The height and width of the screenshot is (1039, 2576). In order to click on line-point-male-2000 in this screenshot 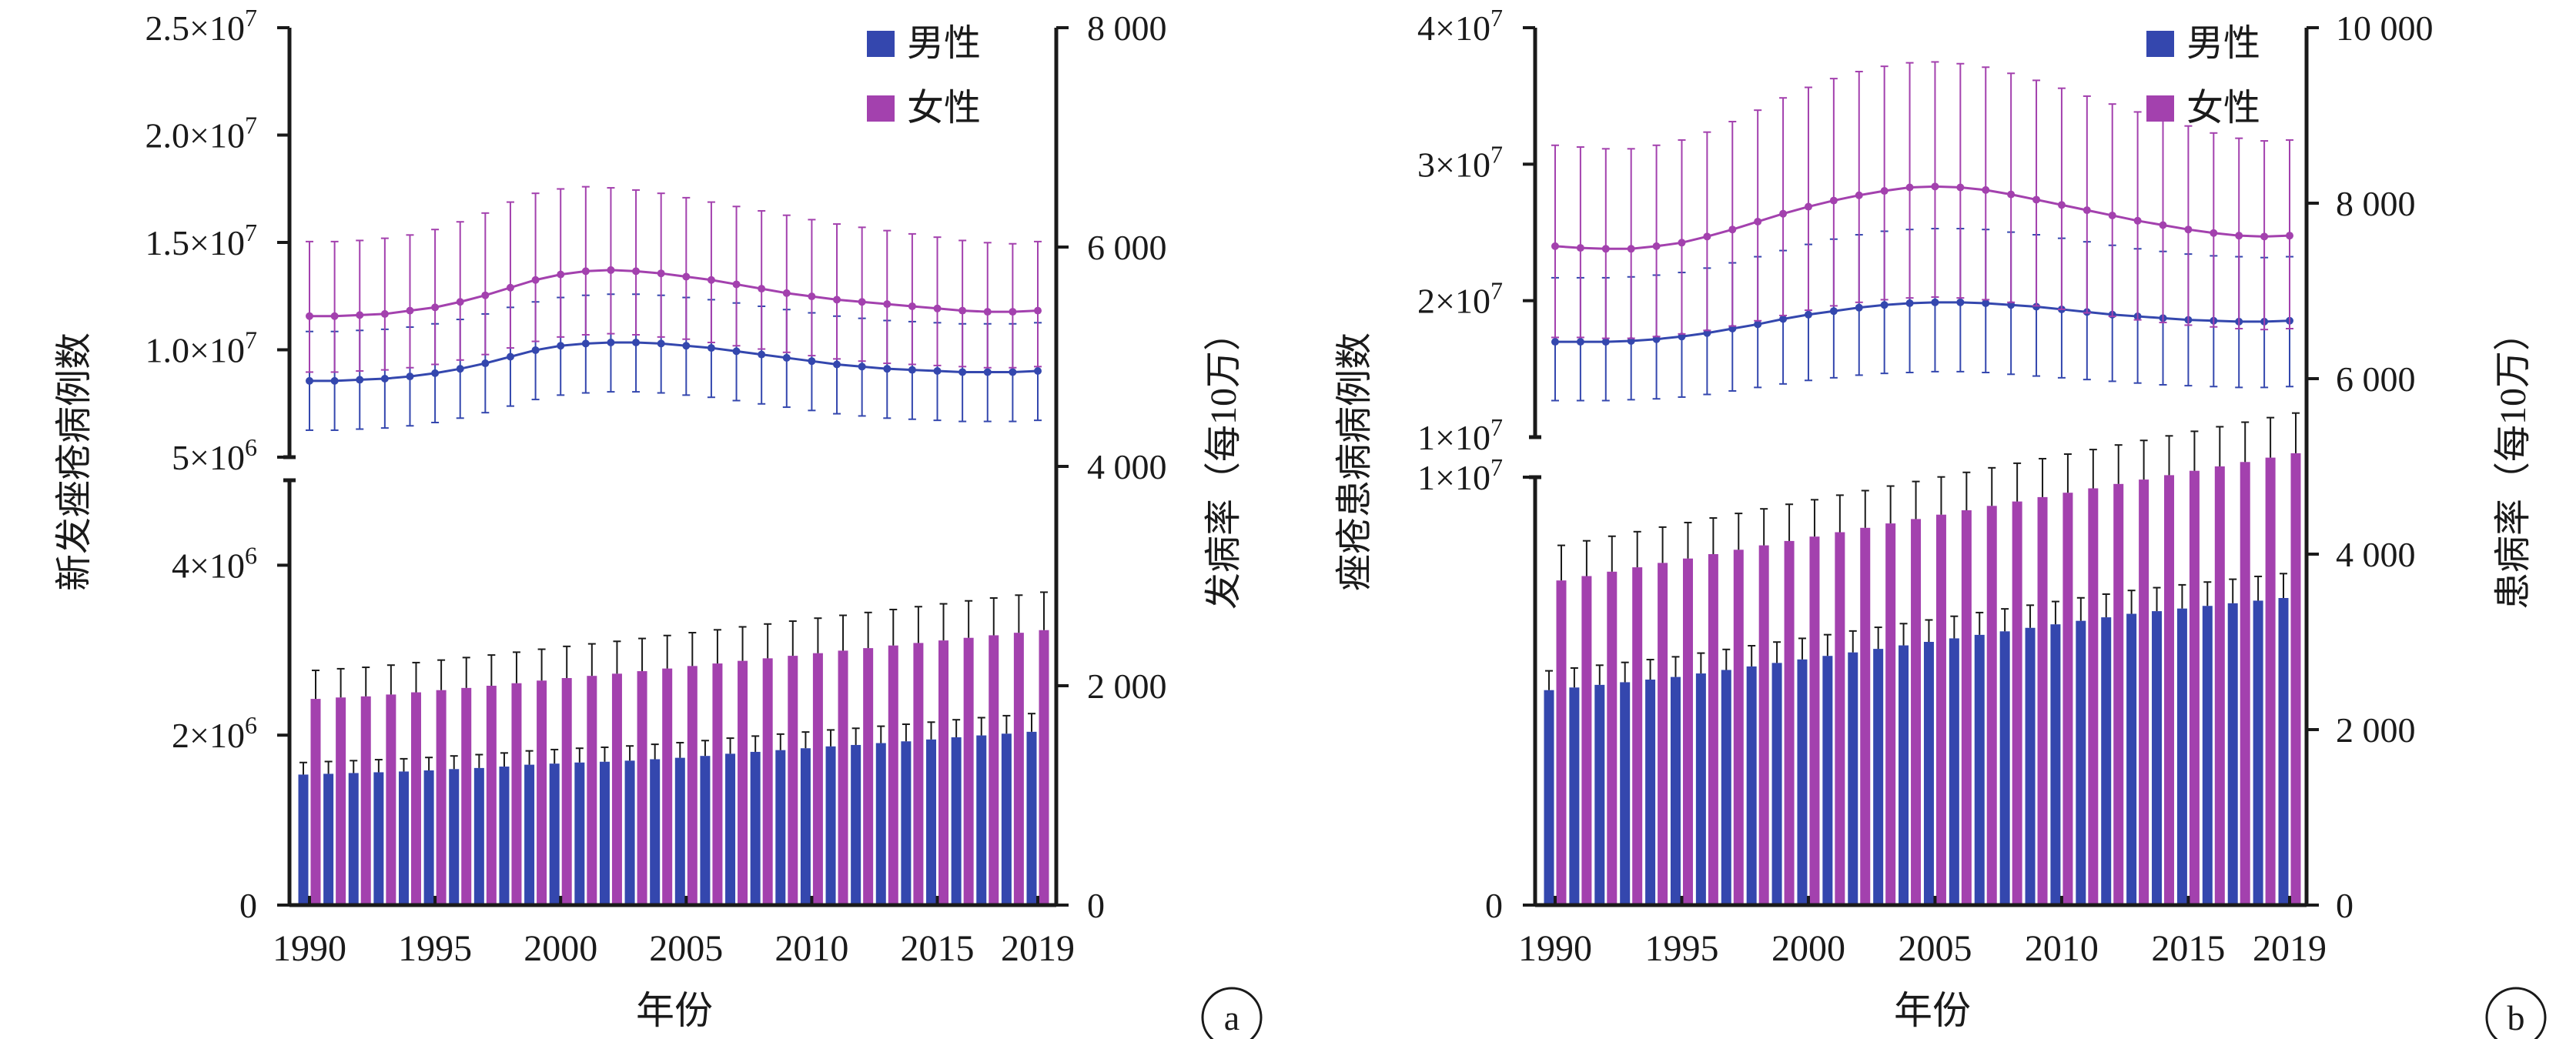, I will do `click(561, 346)`.